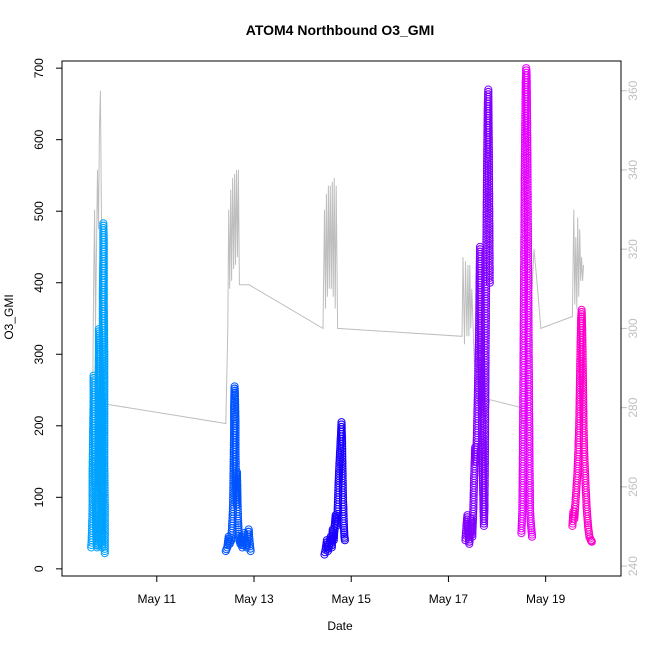 The height and width of the screenshot is (650, 650). What do you see at coordinates (9, 316) in the screenshot?
I see `y-axis-title: O3_GMI` at bounding box center [9, 316].